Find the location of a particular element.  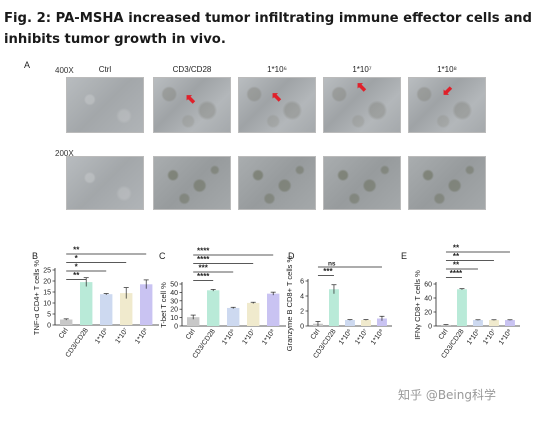

y-tick-label: 30 is located at coordinates (174, 301).